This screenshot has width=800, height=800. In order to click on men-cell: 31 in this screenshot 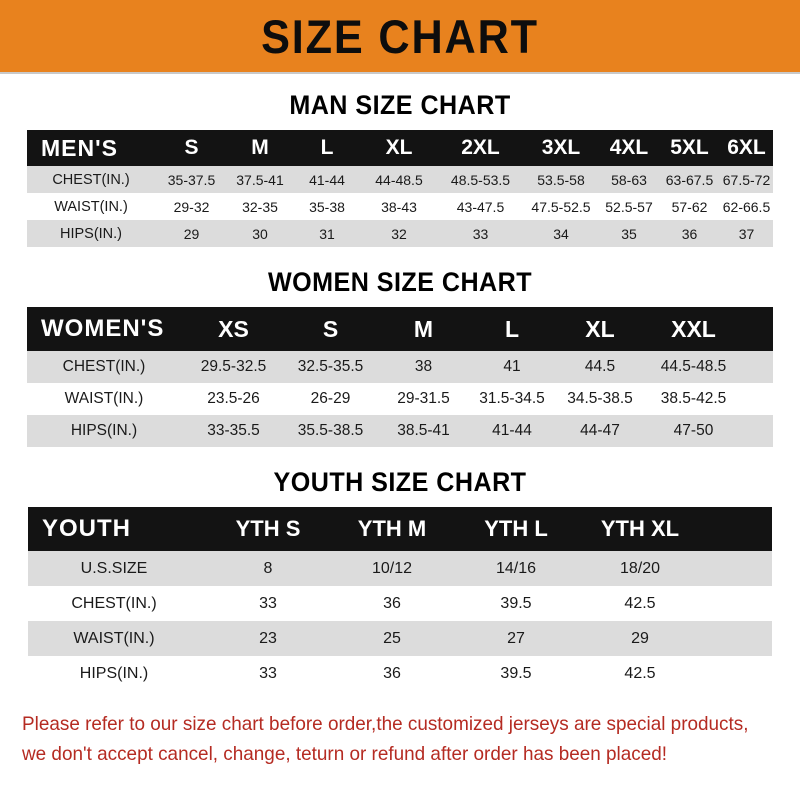, I will do `click(327, 233)`.